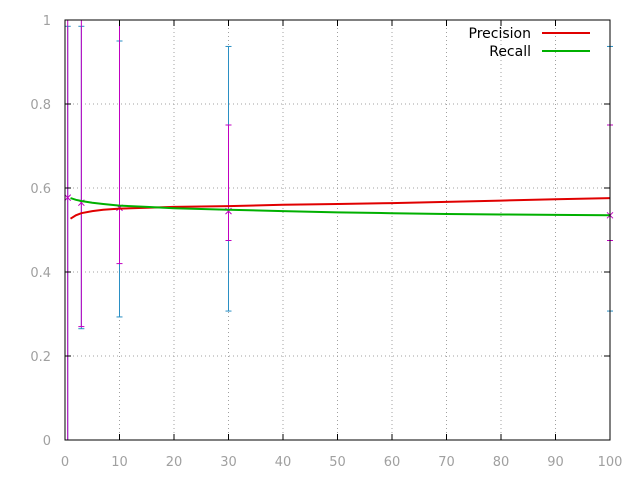 The image size is (640, 480). What do you see at coordinates (392, 462) in the screenshot?
I see `x-tick-label: 60` at bounding box center [392, 462].